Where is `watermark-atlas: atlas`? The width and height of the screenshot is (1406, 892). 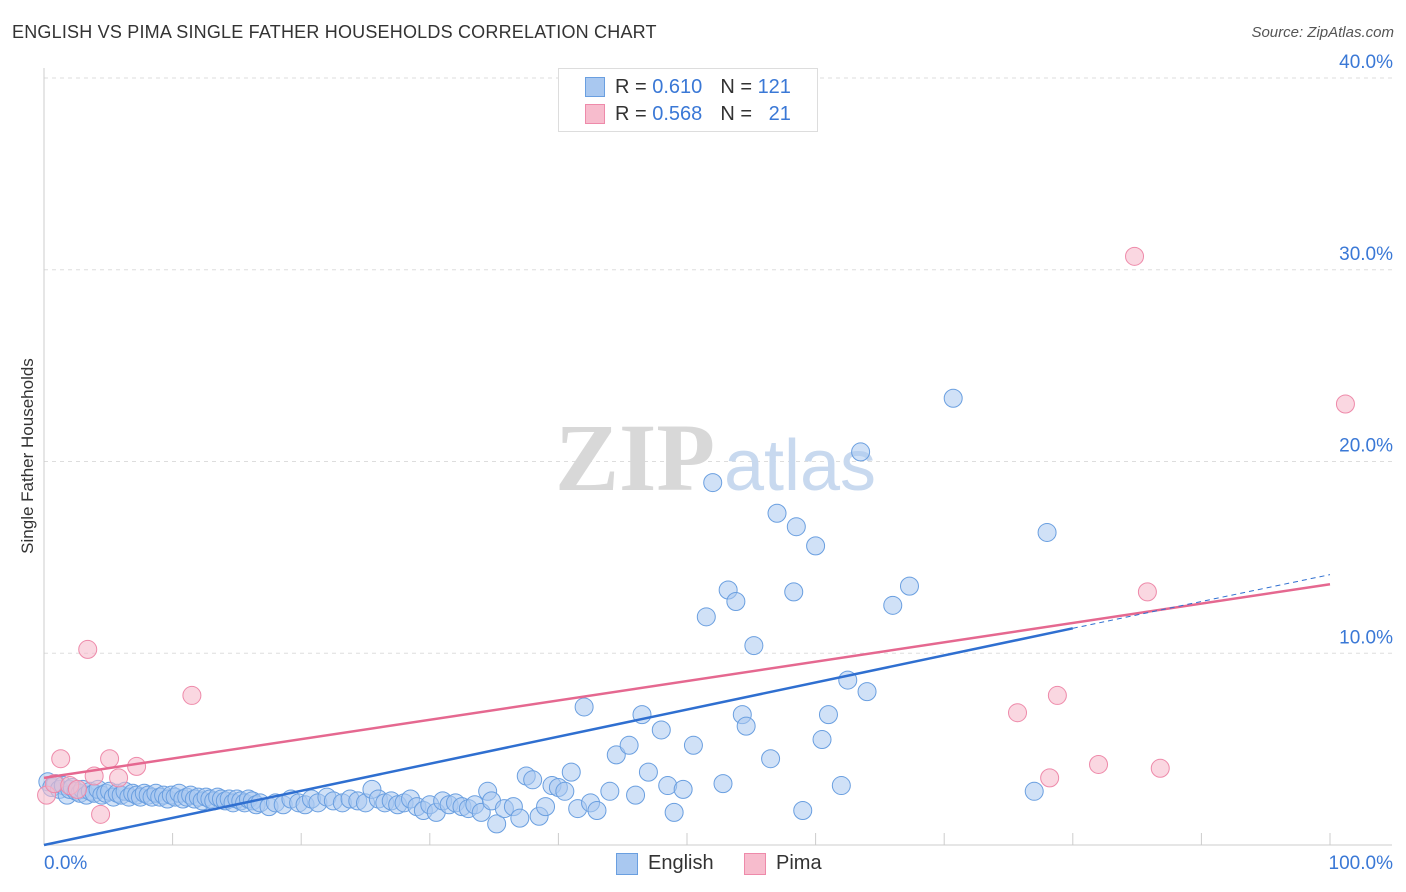 watermark-atlas: atlas is located at coordinates (800, 466).